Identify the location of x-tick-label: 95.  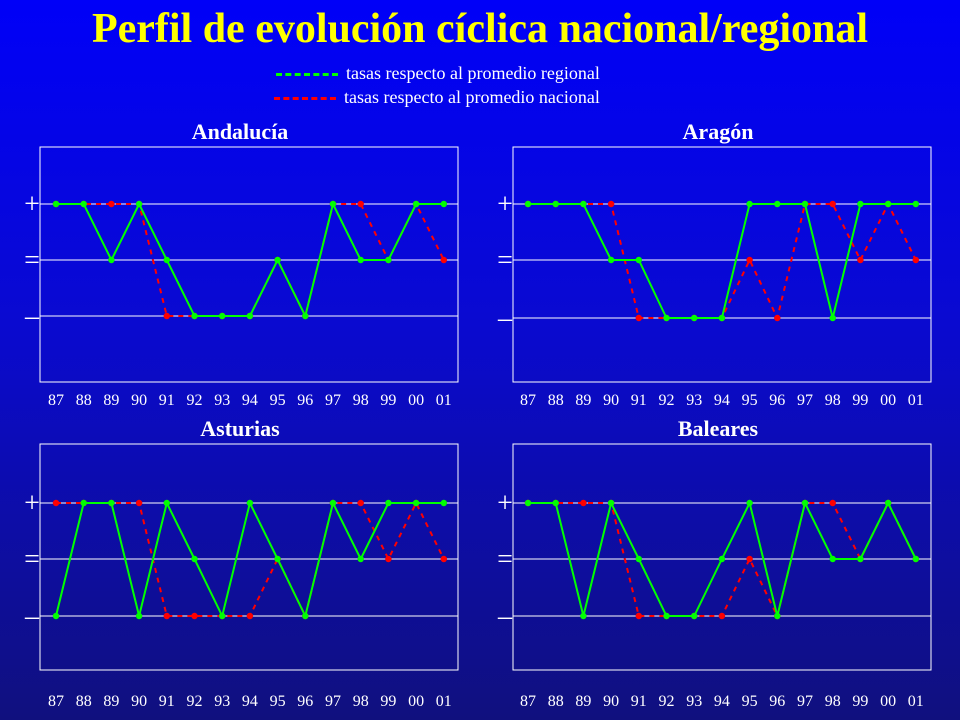
(278, 400).